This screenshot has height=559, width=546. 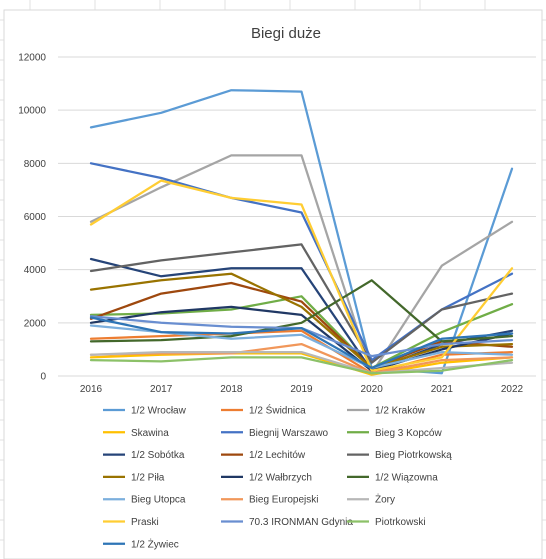 I want to click on legend-entry: 1/2 Sobótka, so click(x=144, y=455).